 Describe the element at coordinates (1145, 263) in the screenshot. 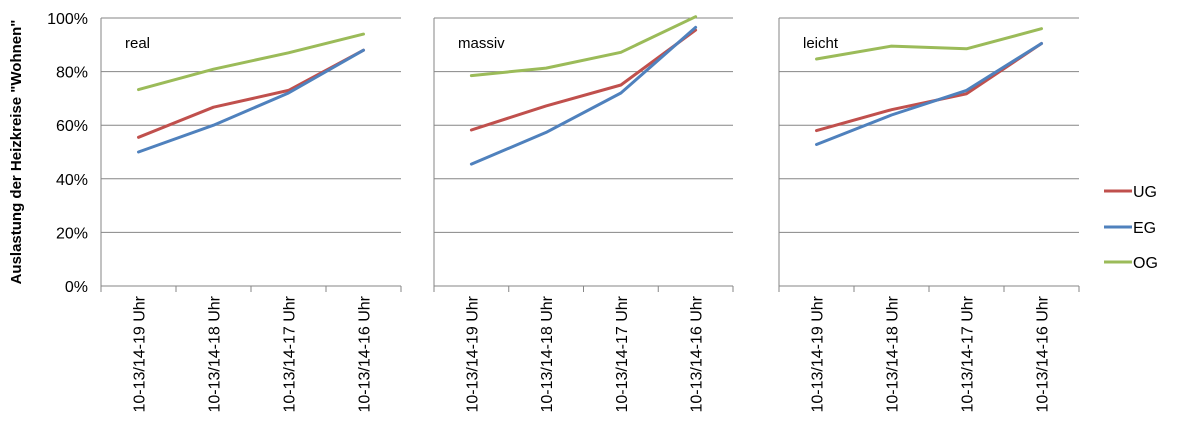

I see `legend-label-og: OG` at that location.